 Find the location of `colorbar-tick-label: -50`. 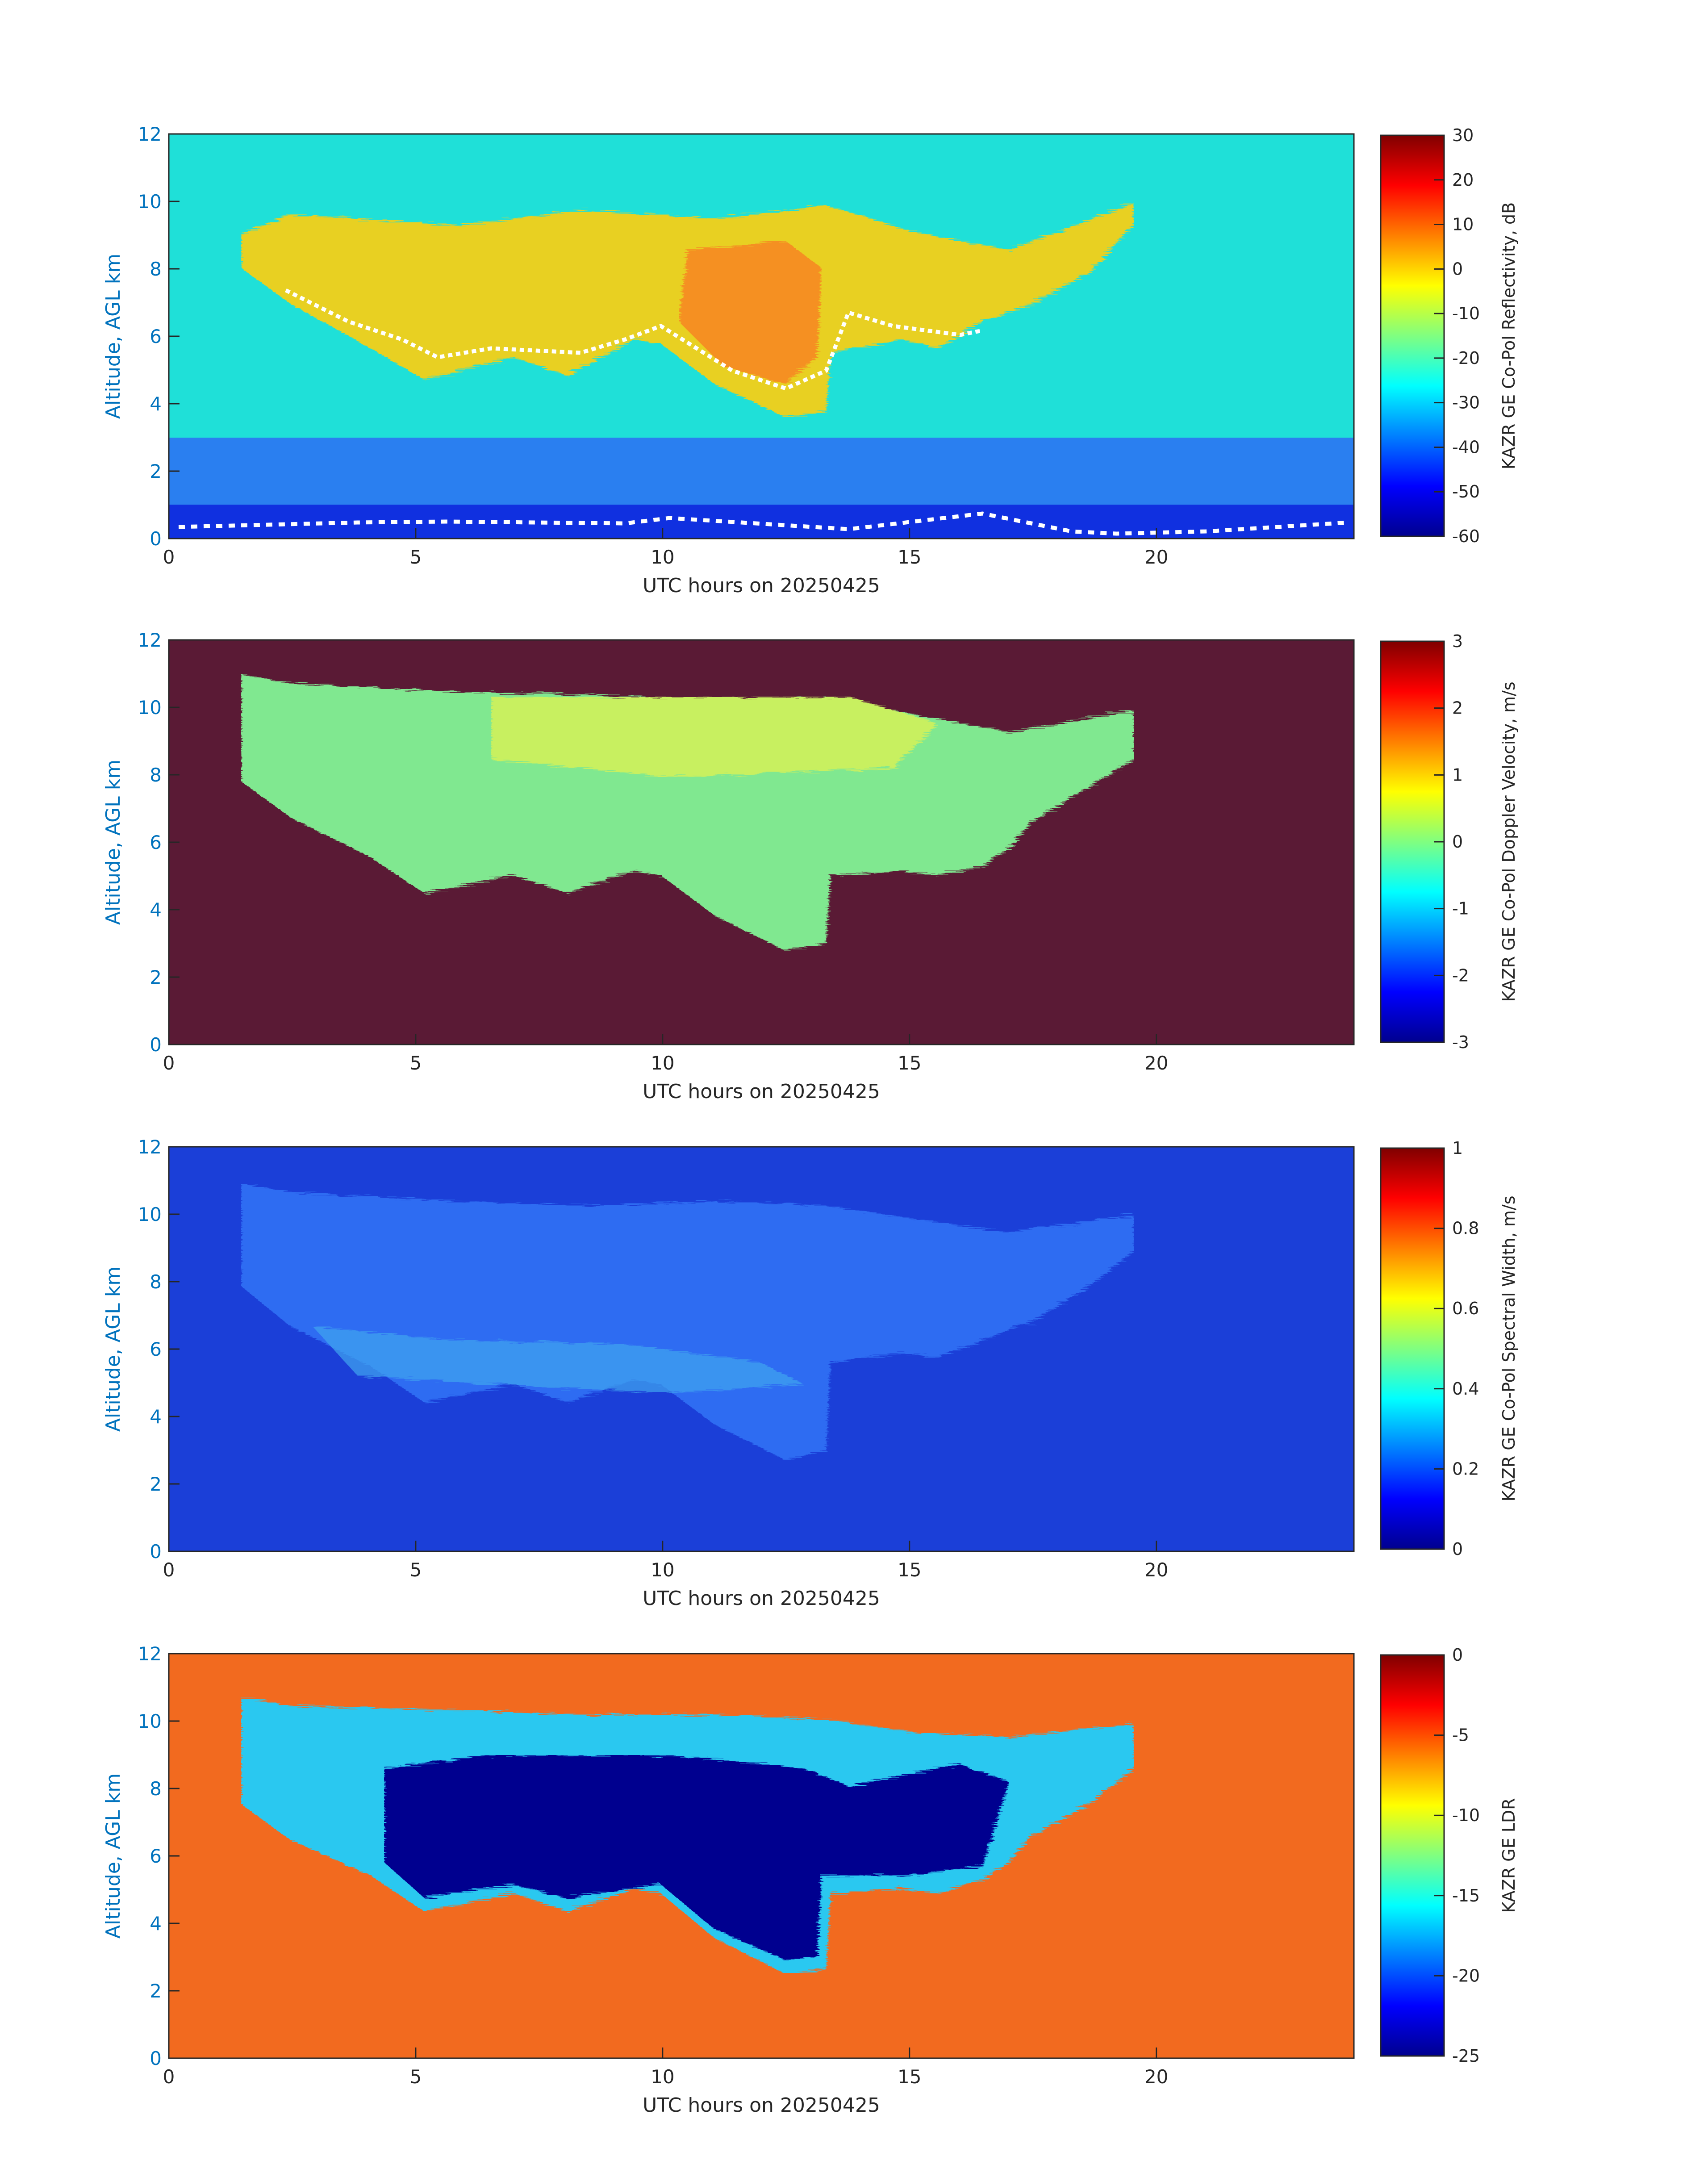

colorbar-tick-label: -50 is located at coordinates (1466, 491).